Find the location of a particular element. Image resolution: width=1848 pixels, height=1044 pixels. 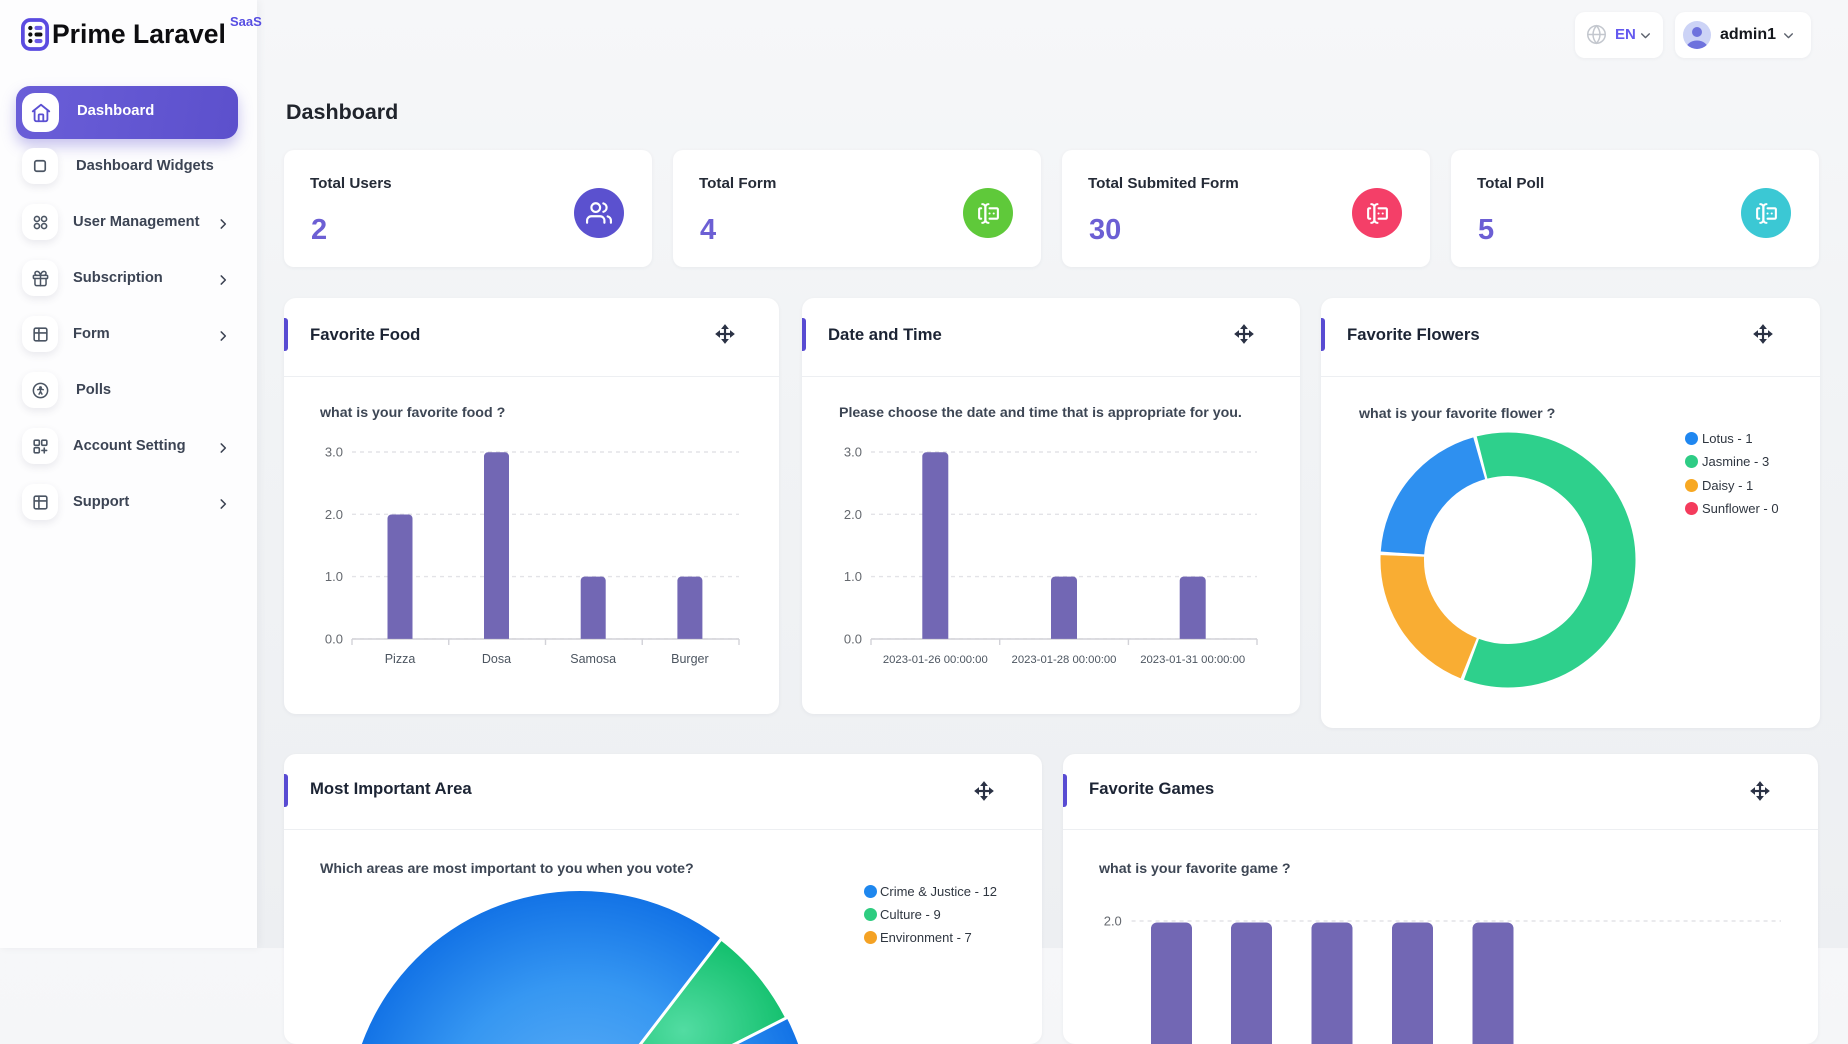

svg-text: Burger is located at coordinates (690, 659).